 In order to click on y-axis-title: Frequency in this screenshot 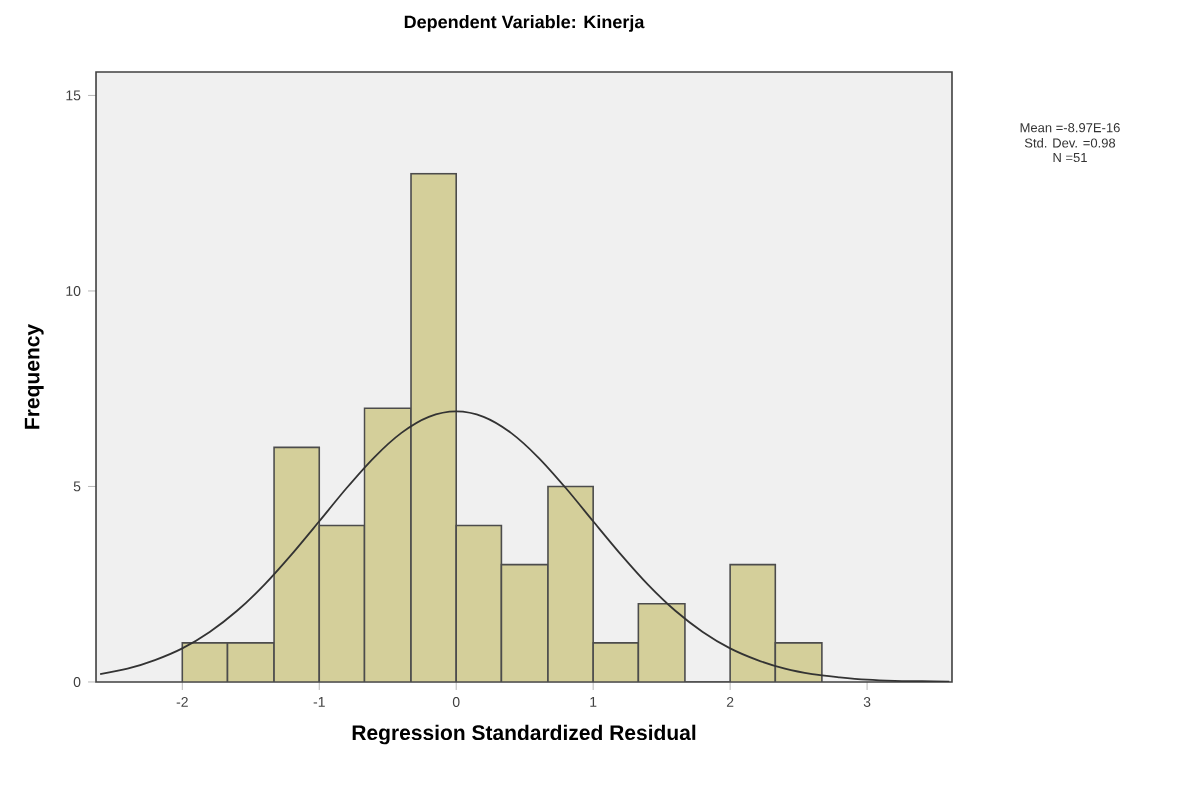, I will do `click(34, 376)`.